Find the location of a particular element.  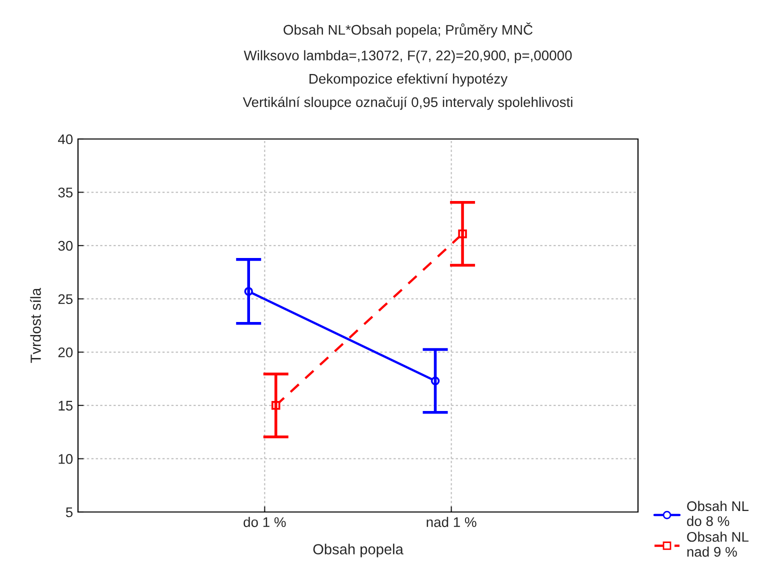

y-axis-title: Tvrdost síla is located at coordinates (35, 325).